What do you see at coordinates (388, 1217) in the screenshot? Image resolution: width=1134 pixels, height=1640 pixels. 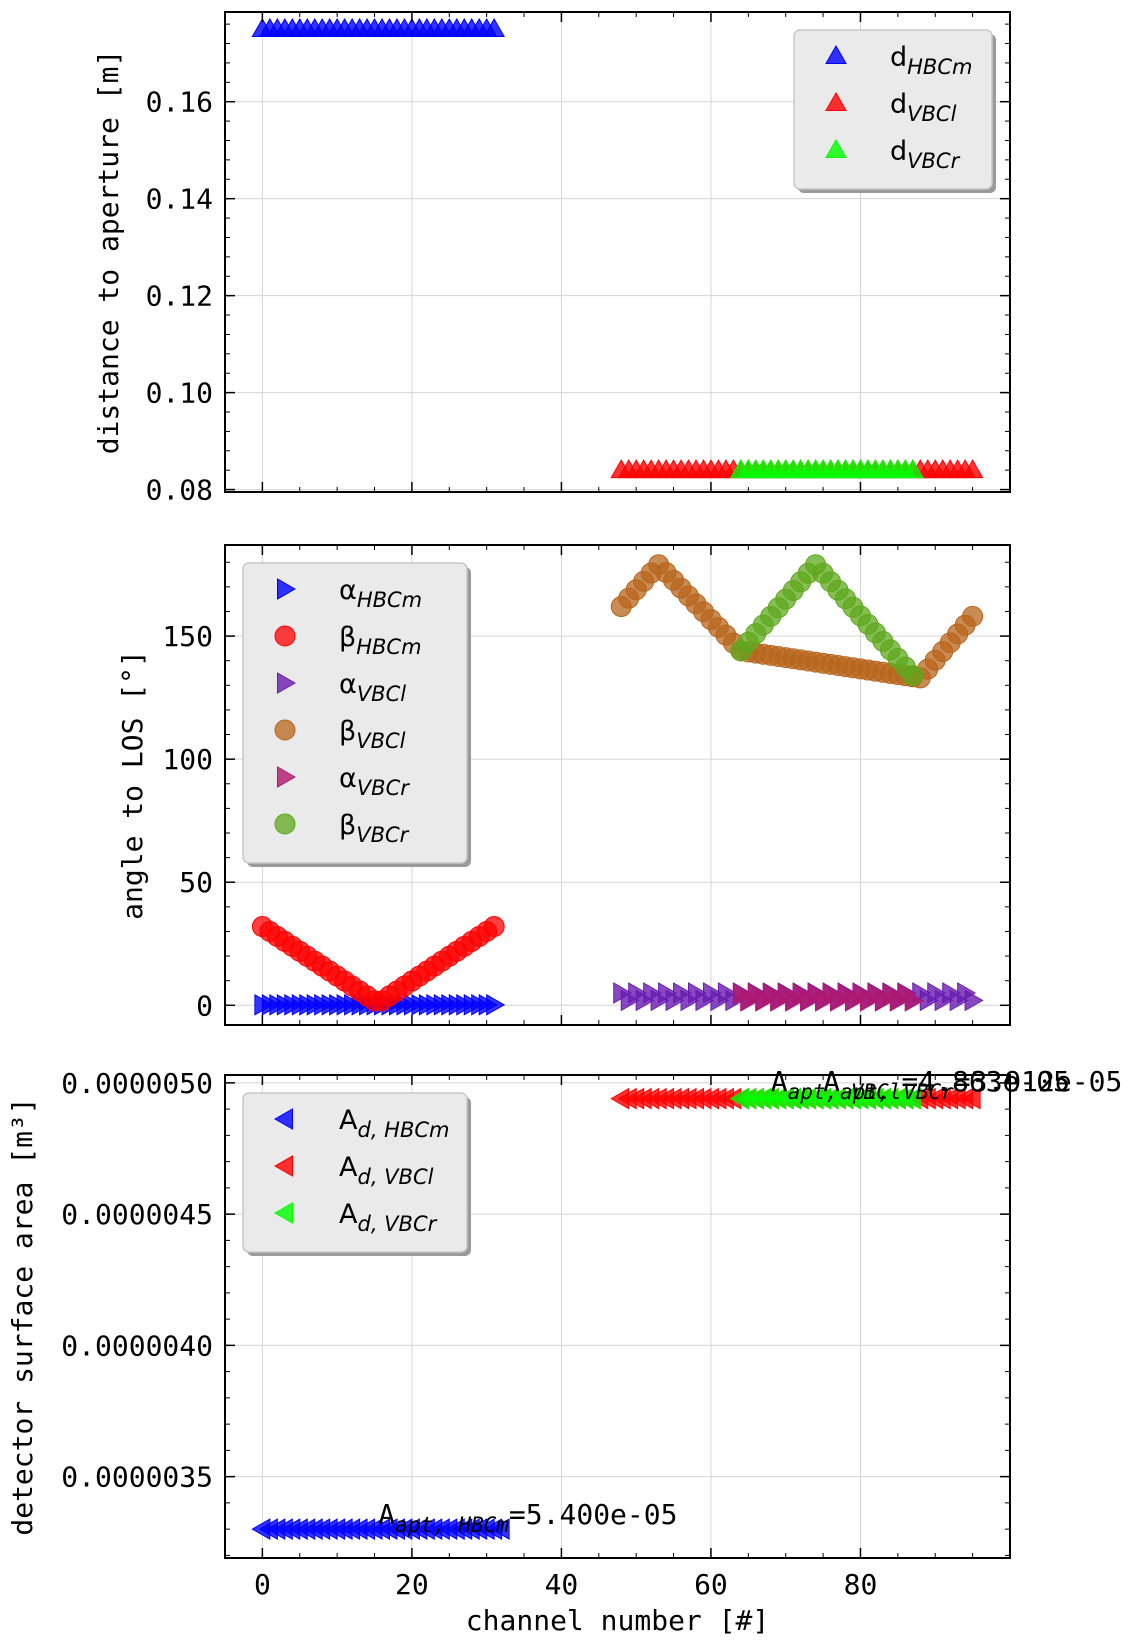 I see `legend-entry-label: Ad, VBCr` at bounding box center [388, 1217].